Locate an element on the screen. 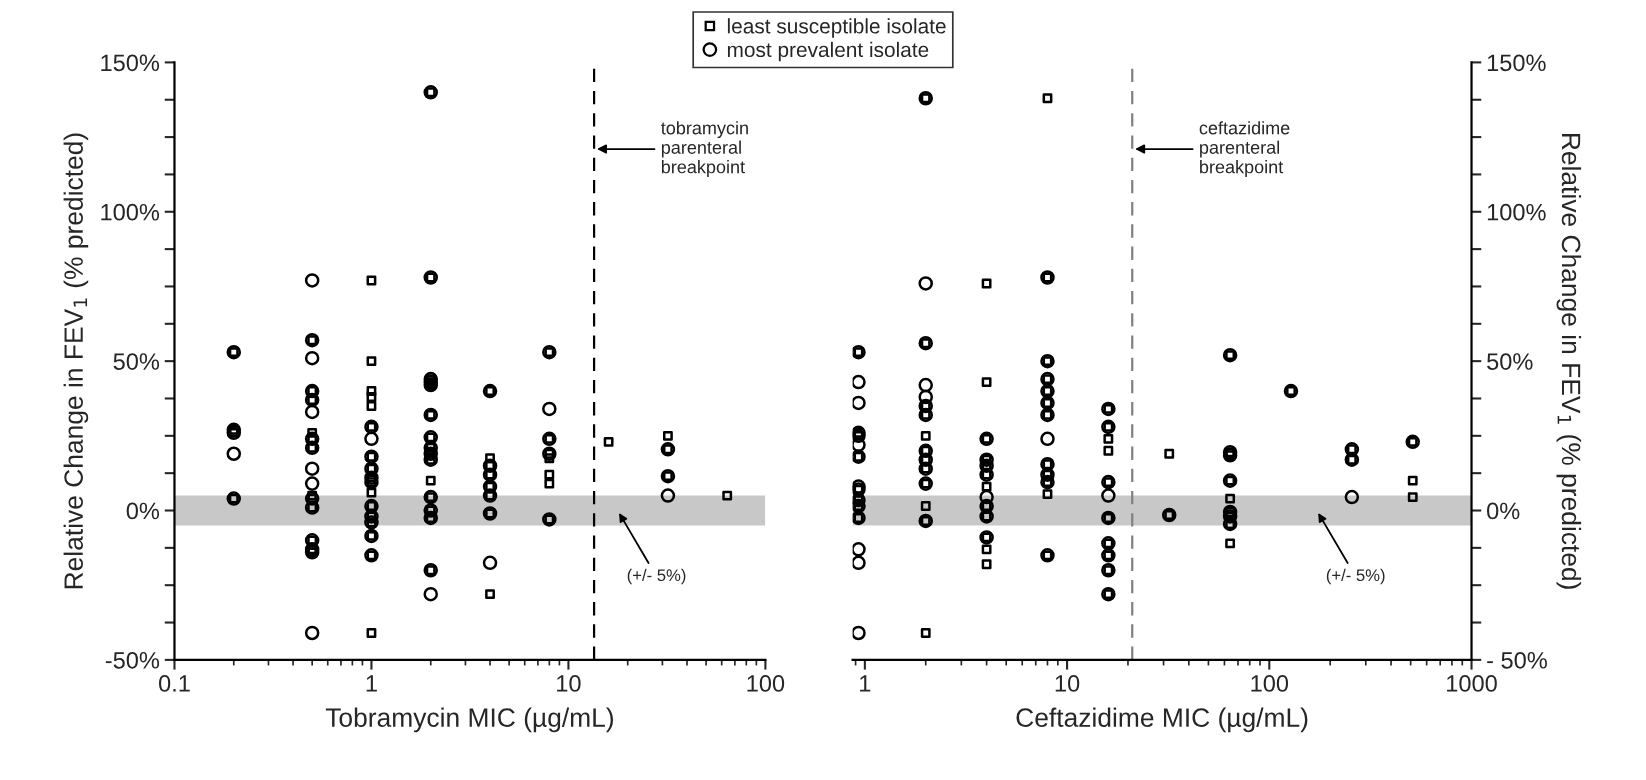  y-tick-label: 100% is located at coordinates (130, 212).